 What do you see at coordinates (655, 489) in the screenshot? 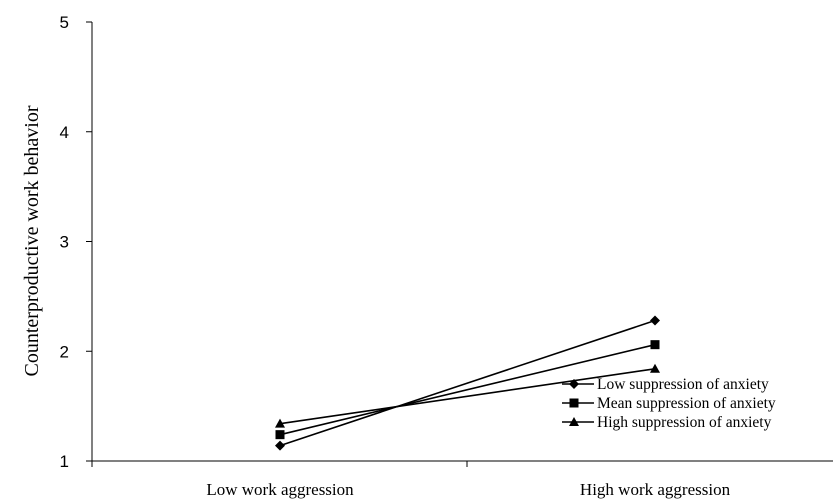
I see `x-tick-label: High work aggression` at bounding box center [655, 489].